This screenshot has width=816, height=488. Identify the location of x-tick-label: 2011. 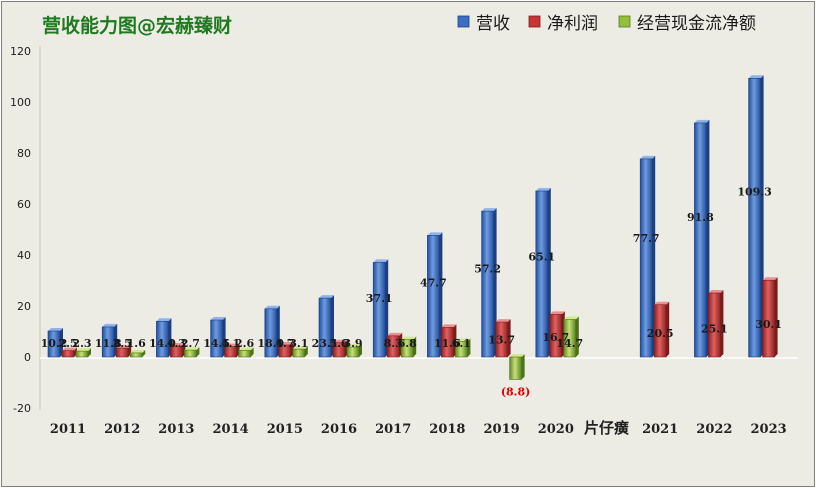
(68, 429).